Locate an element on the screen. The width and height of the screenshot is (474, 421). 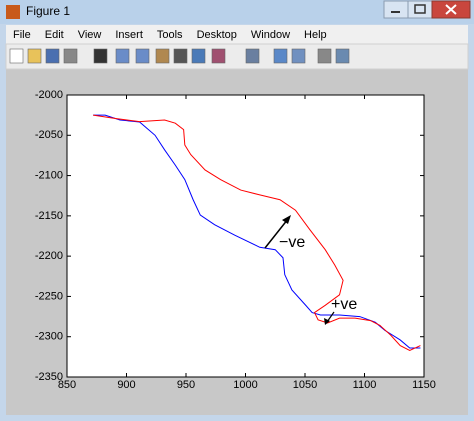
annotation: −ve is located at coordinates (292, 242).